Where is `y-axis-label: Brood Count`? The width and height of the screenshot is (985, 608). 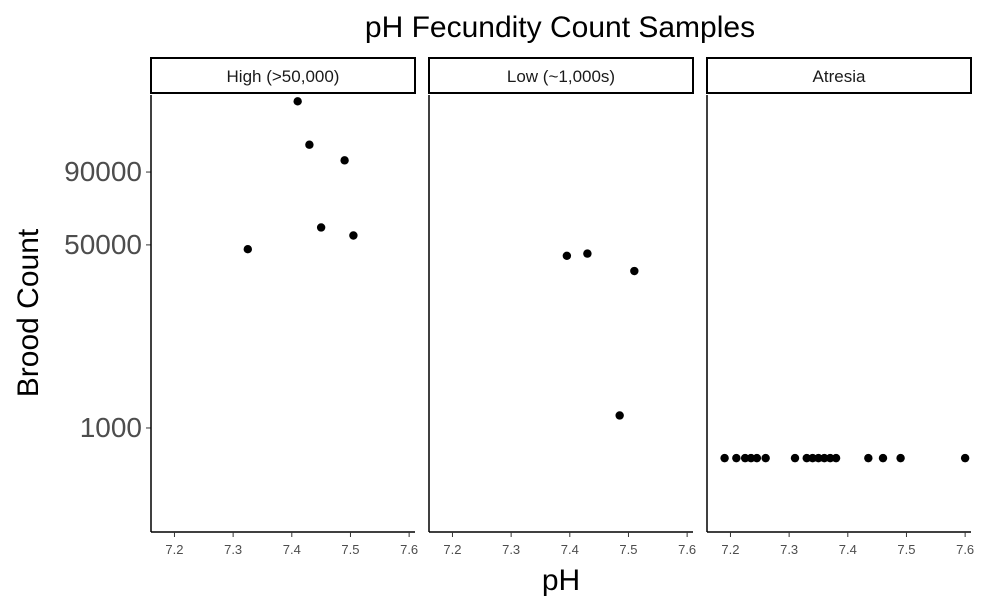 y-axis-label: Brood Count is located at coordinates (28, 312).